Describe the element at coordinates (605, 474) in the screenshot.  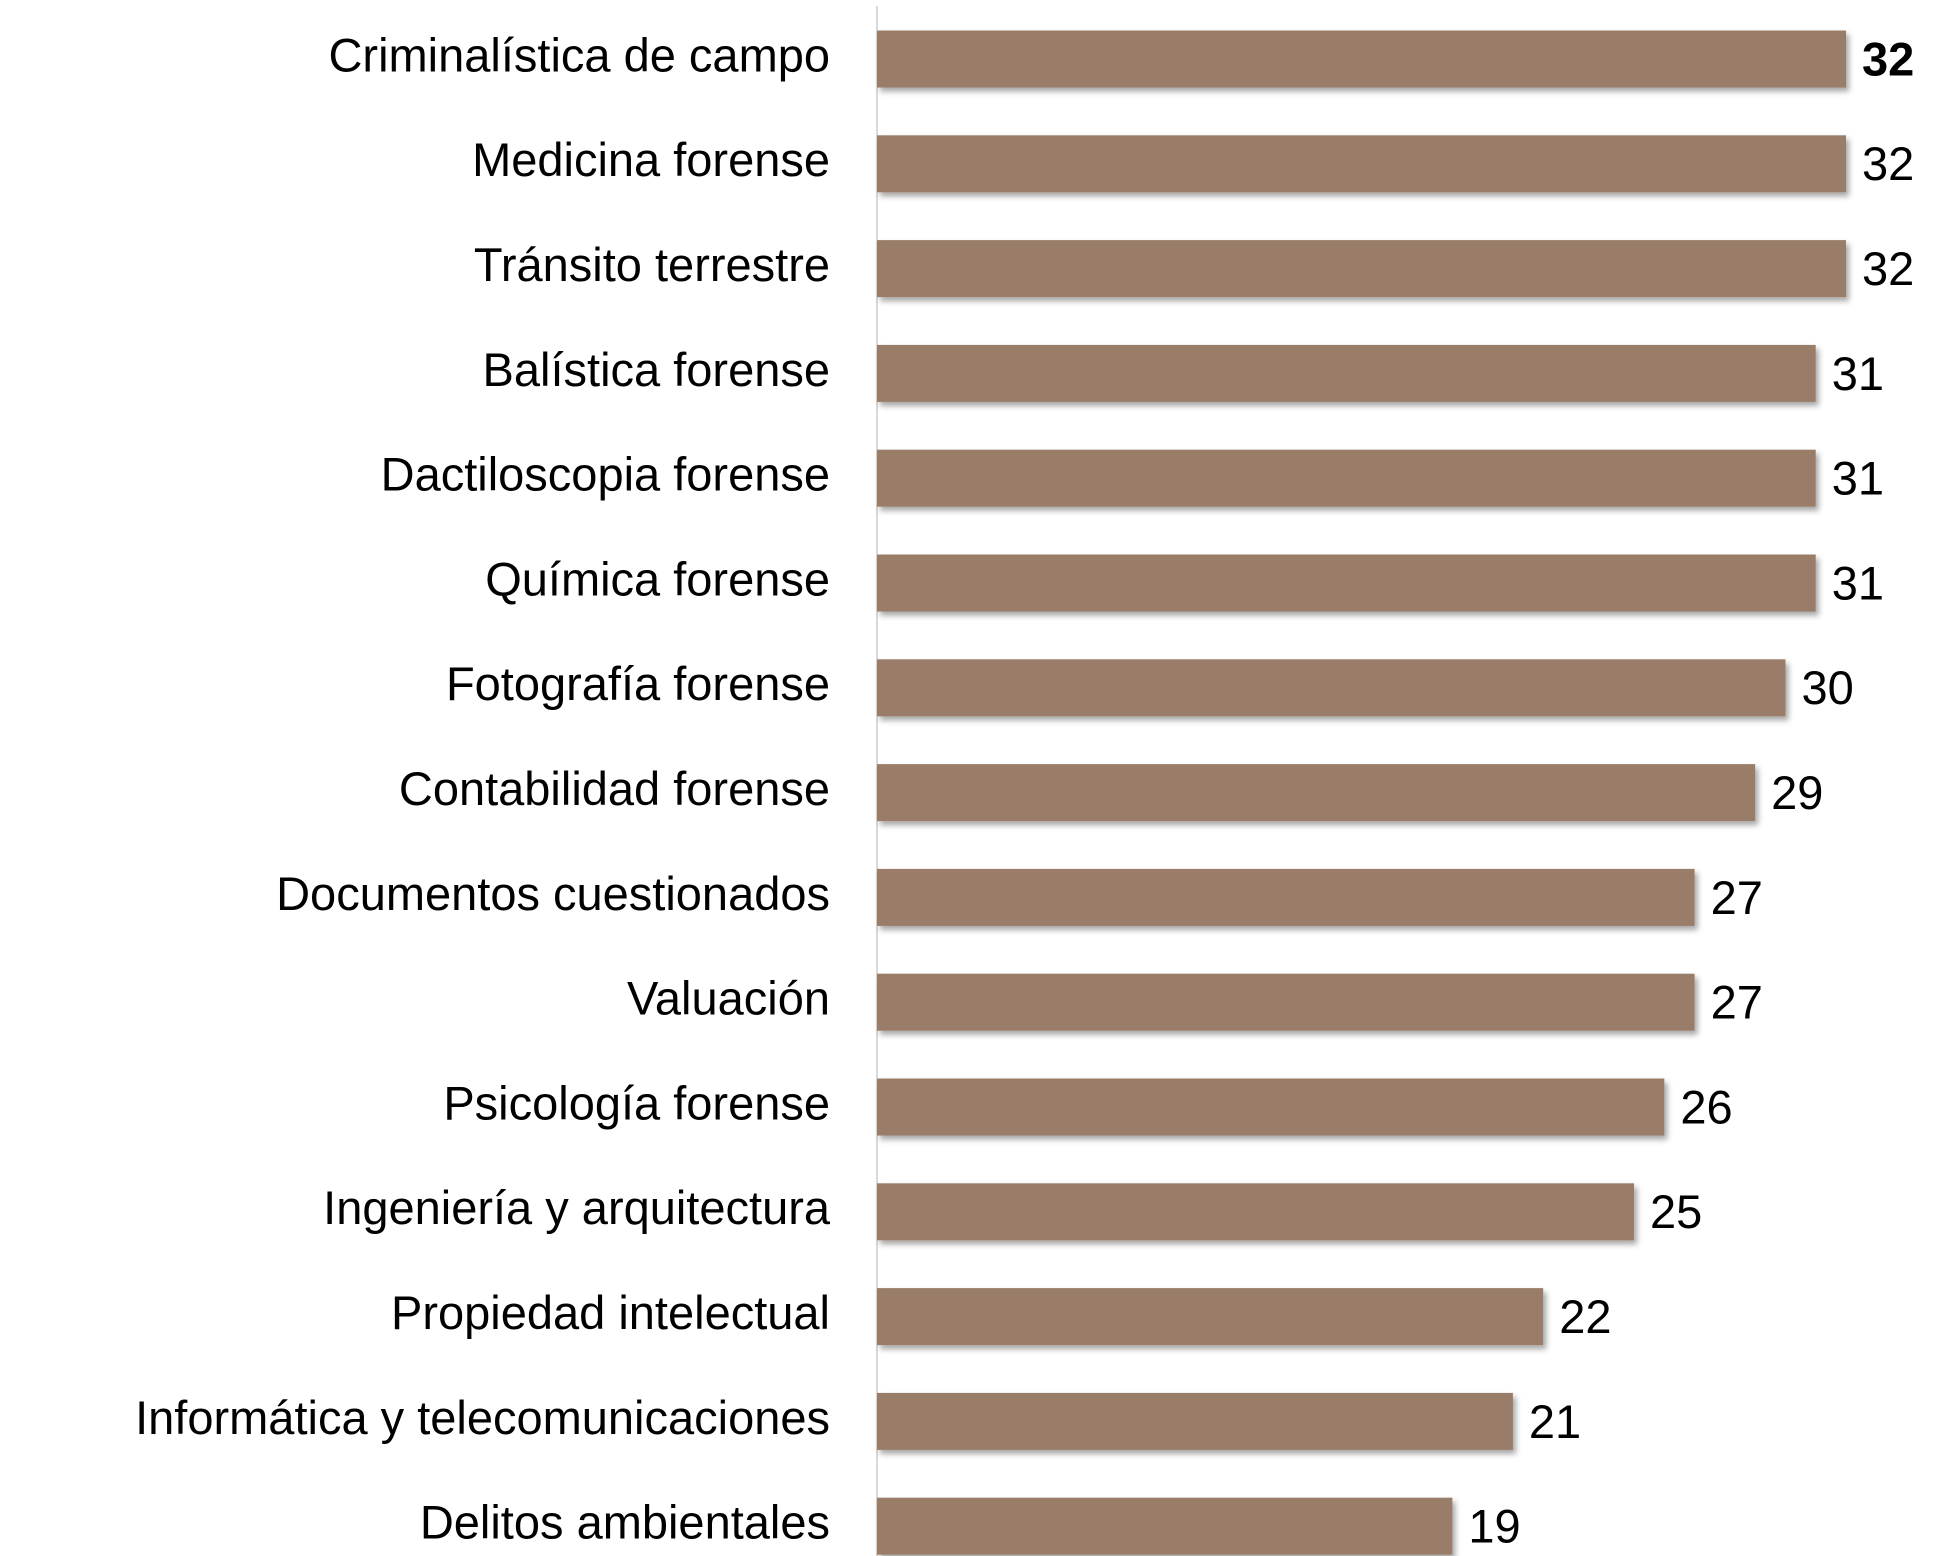
I see `category-label: Dactiloscopia forense` at that location.